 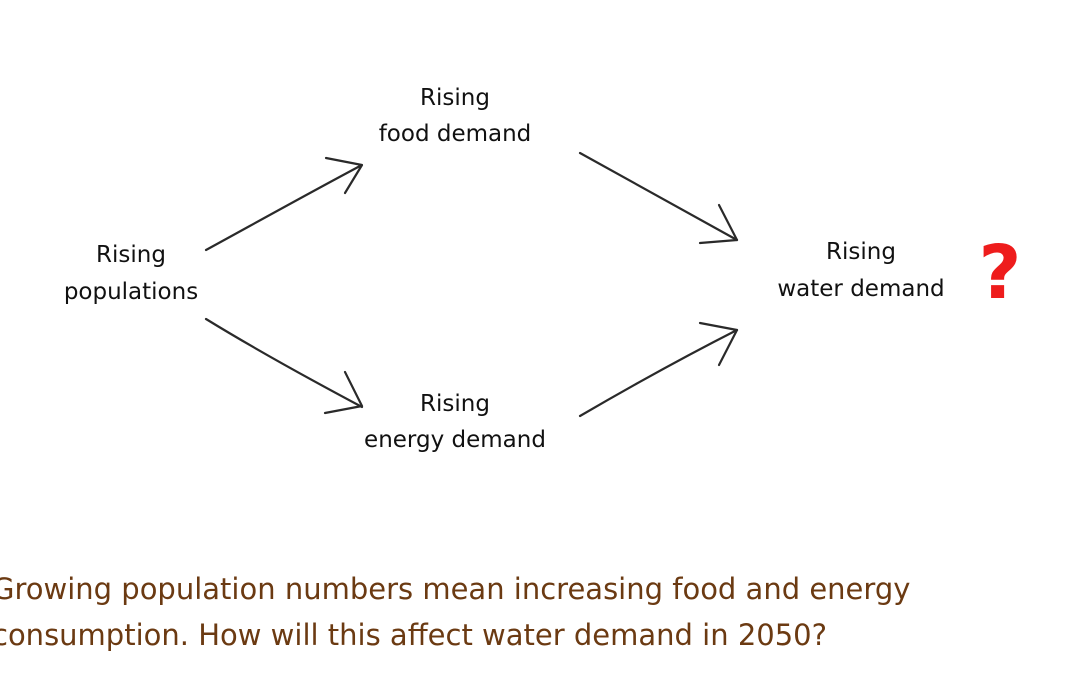 What do you see at coordinates (861, 252) in the screenshot?
I see `node-water-line1: Rising` at bounding box center [861, 252].